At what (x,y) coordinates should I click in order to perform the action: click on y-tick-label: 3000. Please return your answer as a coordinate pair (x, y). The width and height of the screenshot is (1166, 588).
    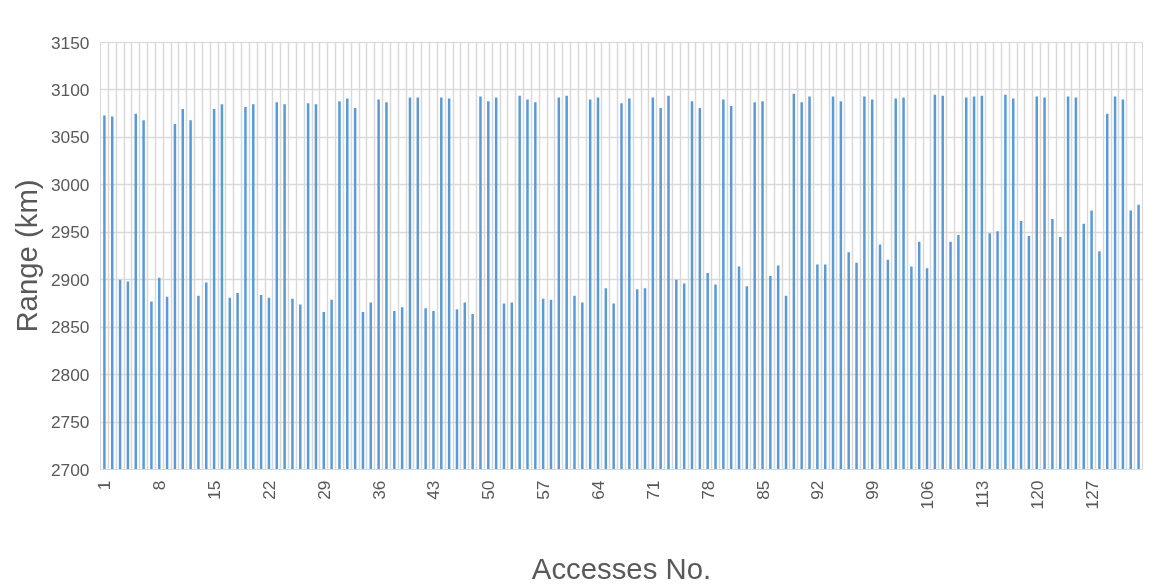
    Looking at the image, I should click on (70, 184).